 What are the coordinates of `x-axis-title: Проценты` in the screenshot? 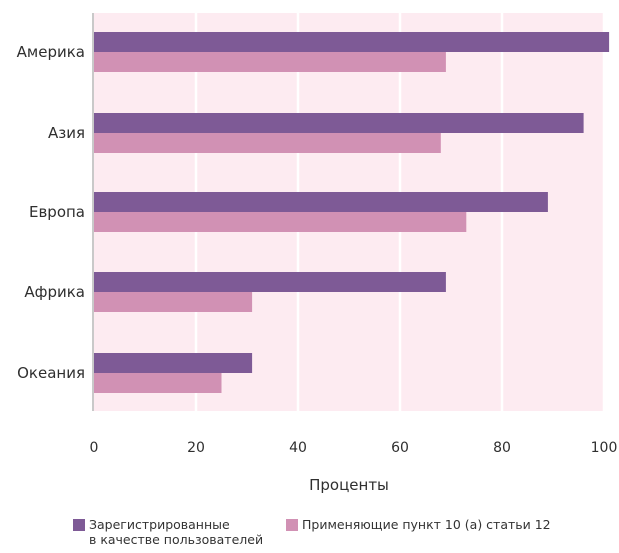 It's located at (349, 485).